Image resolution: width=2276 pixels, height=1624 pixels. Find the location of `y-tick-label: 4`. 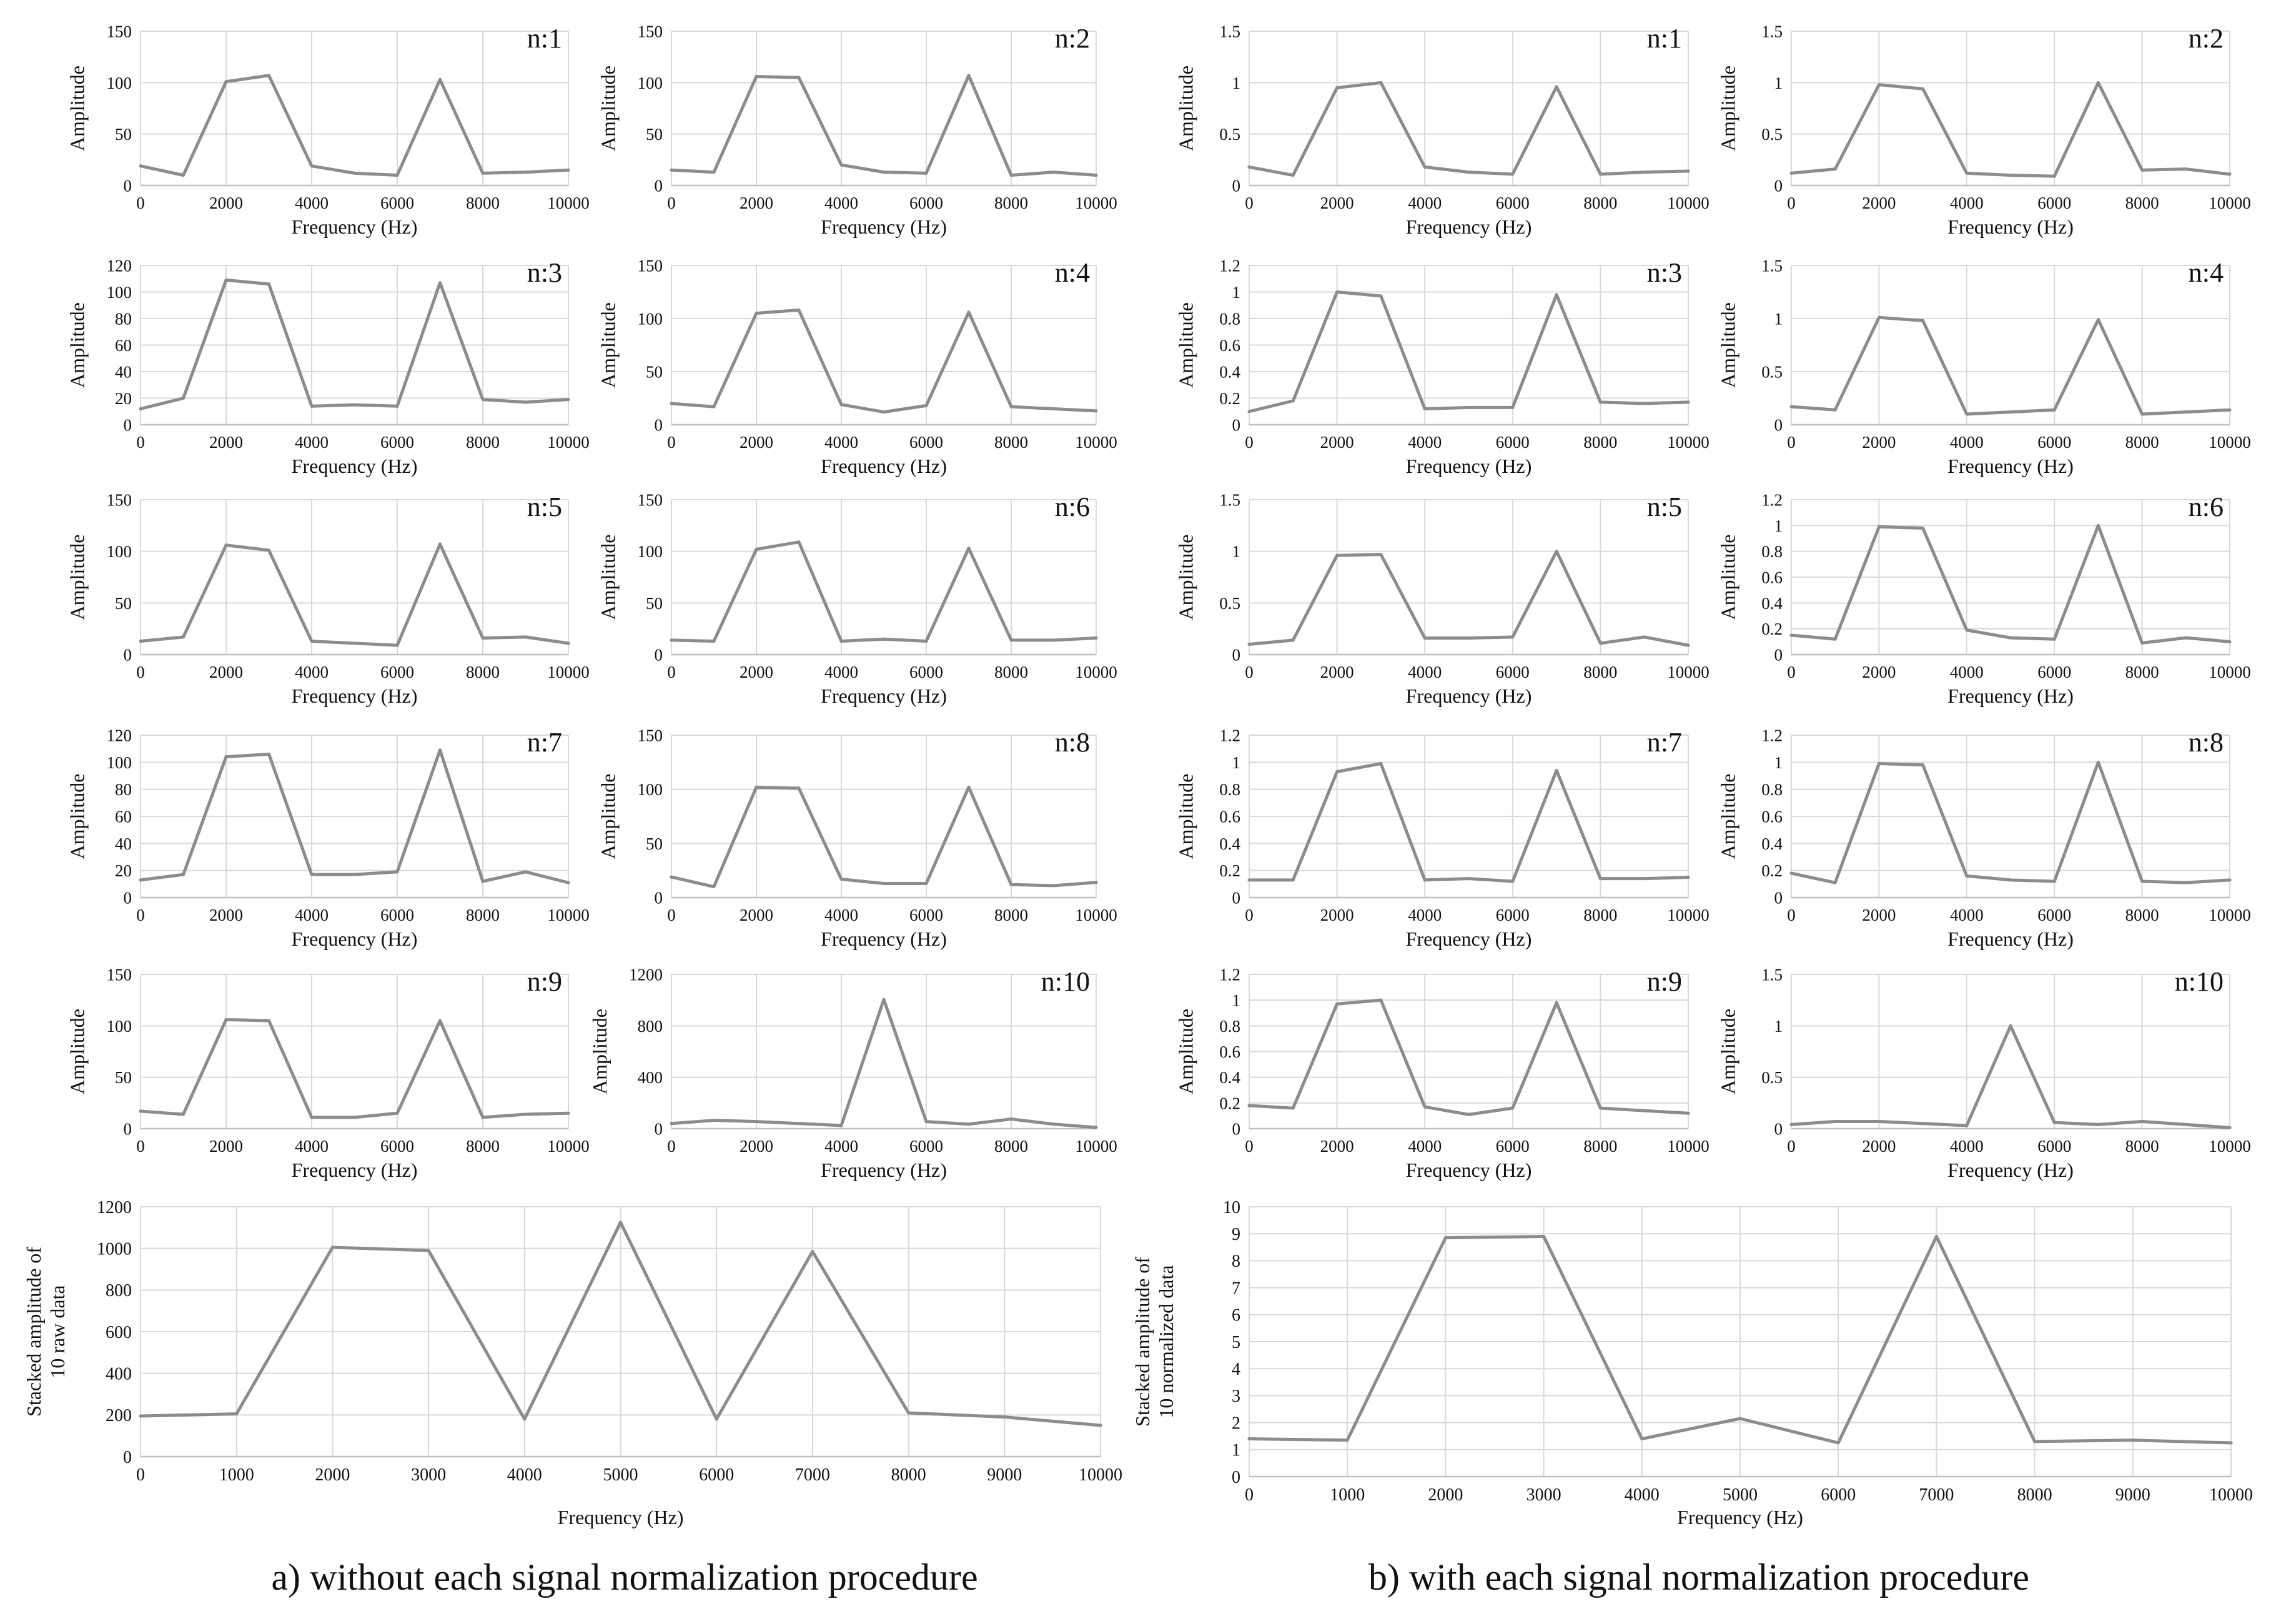

y-tick-label: 4 is located at coordinates (1236, 1369).